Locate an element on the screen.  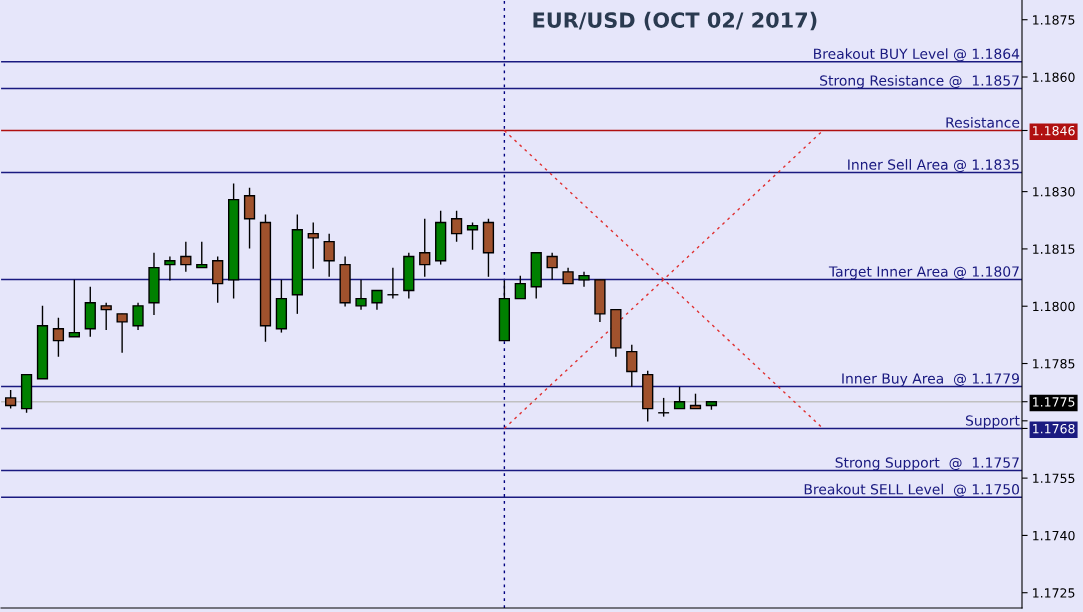
y-tick-label: 1.1785 is located at coordinates (1054, 363).